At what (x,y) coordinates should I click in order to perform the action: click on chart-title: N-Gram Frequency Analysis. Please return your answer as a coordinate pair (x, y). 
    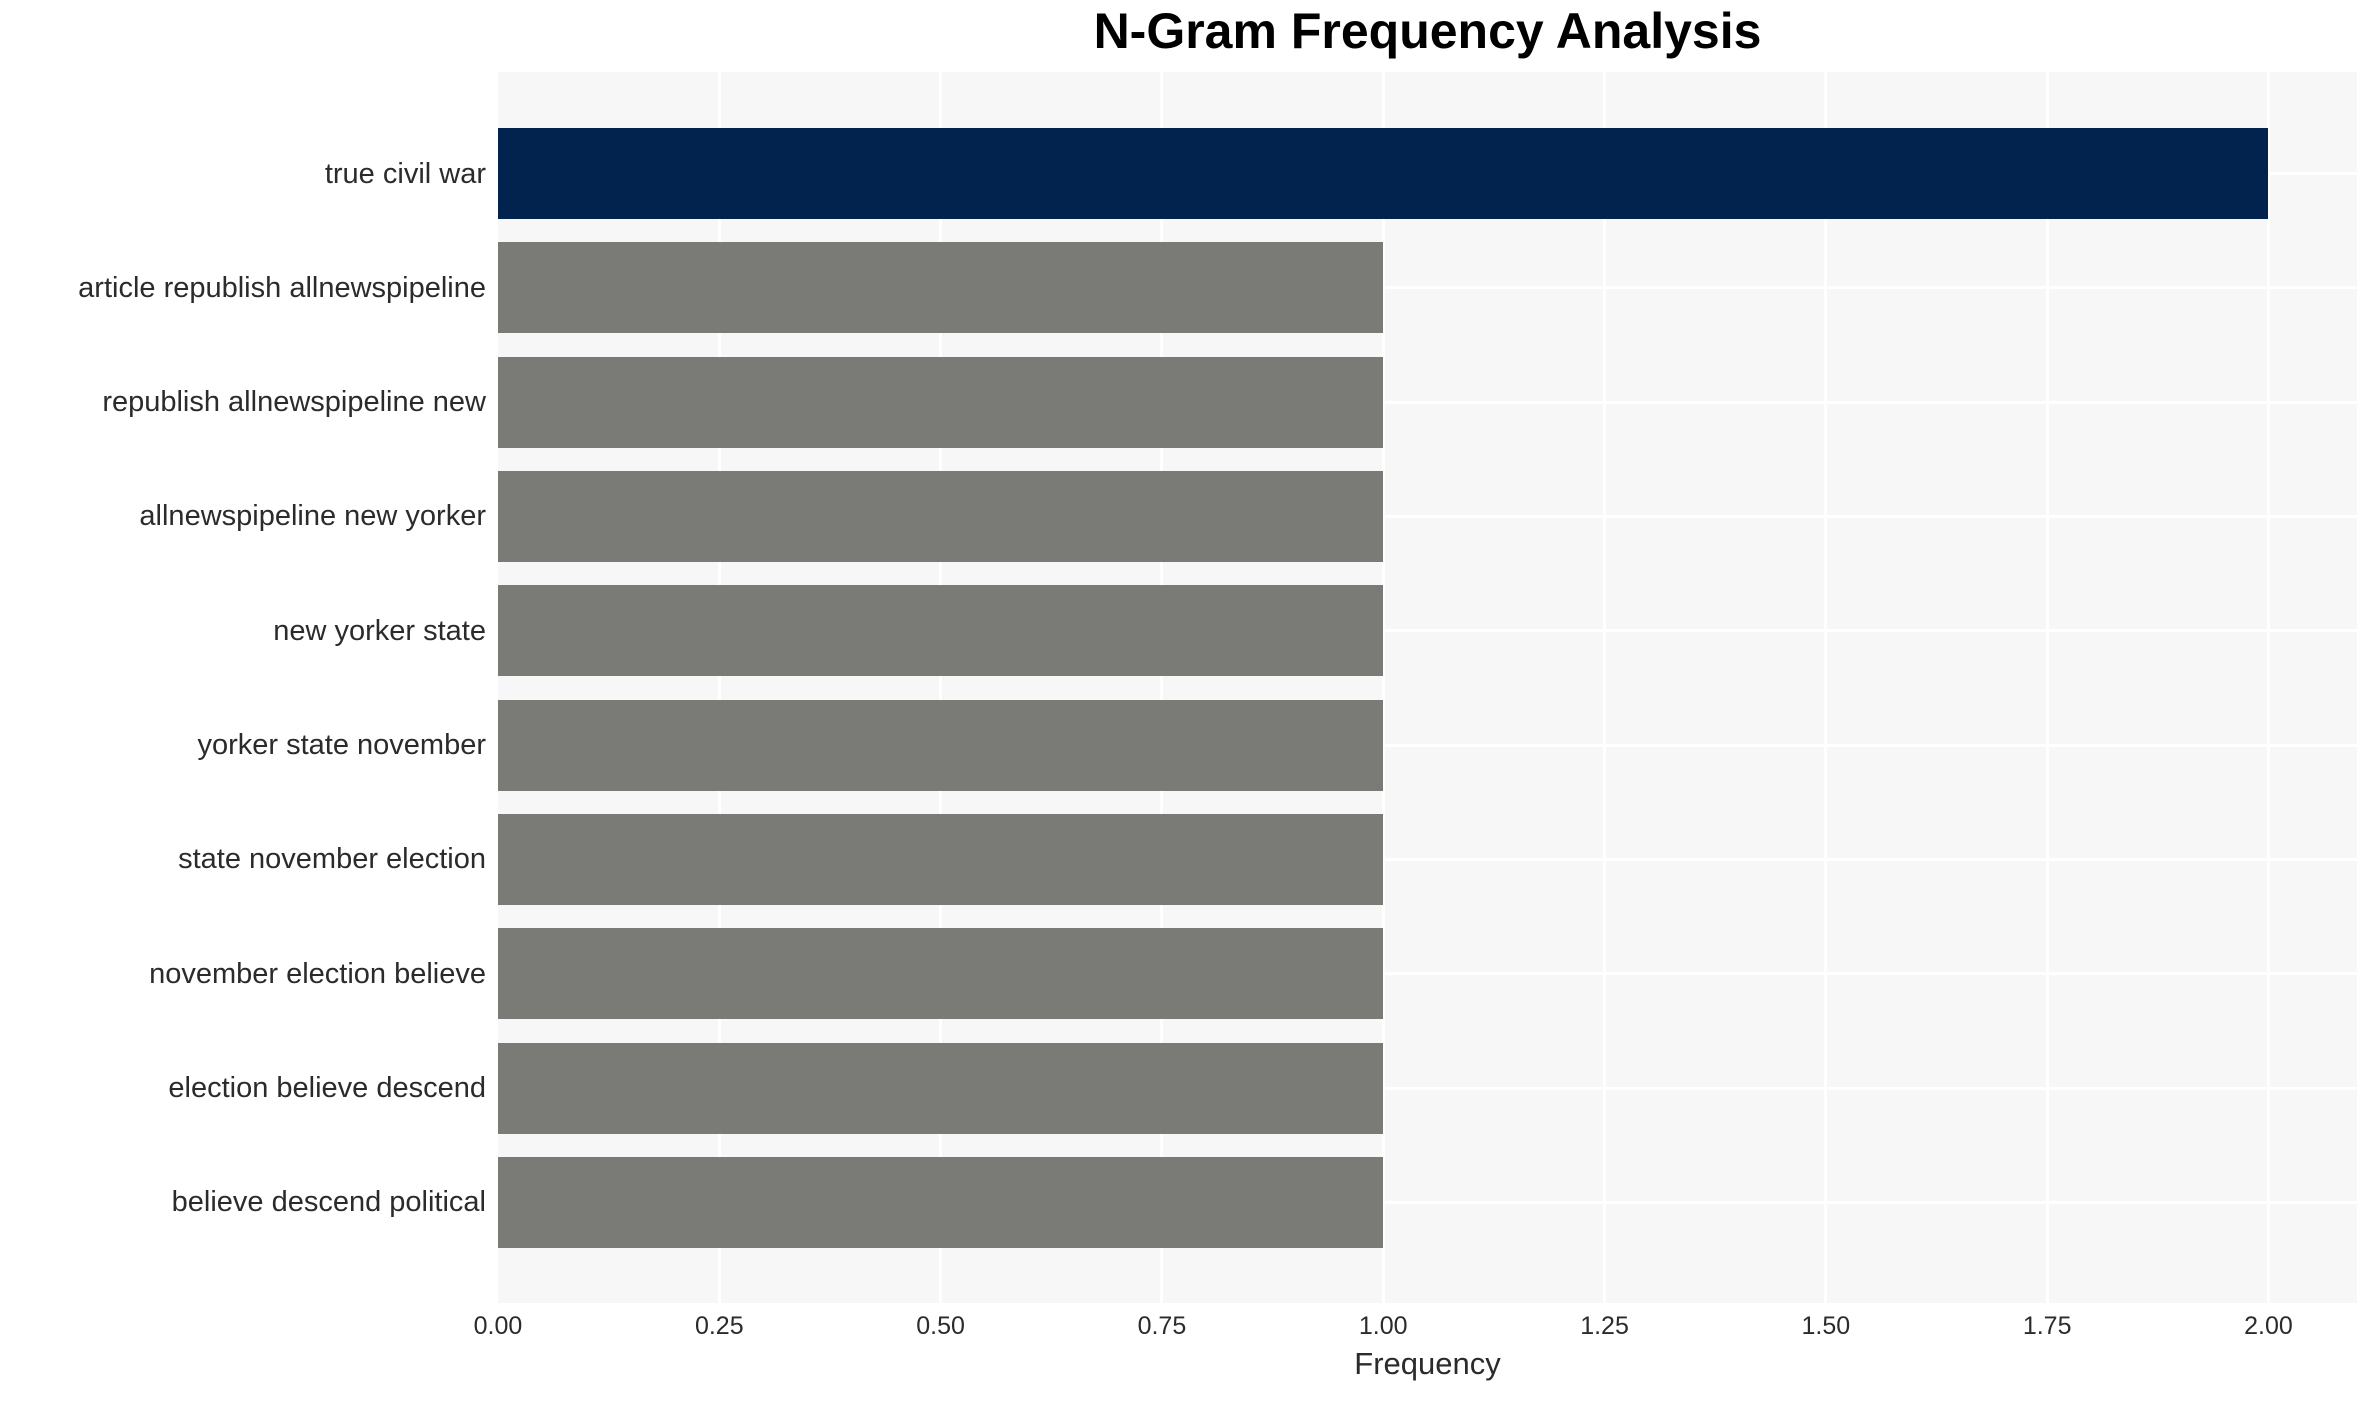
    Looking at the image, I should click on (1427, 31).